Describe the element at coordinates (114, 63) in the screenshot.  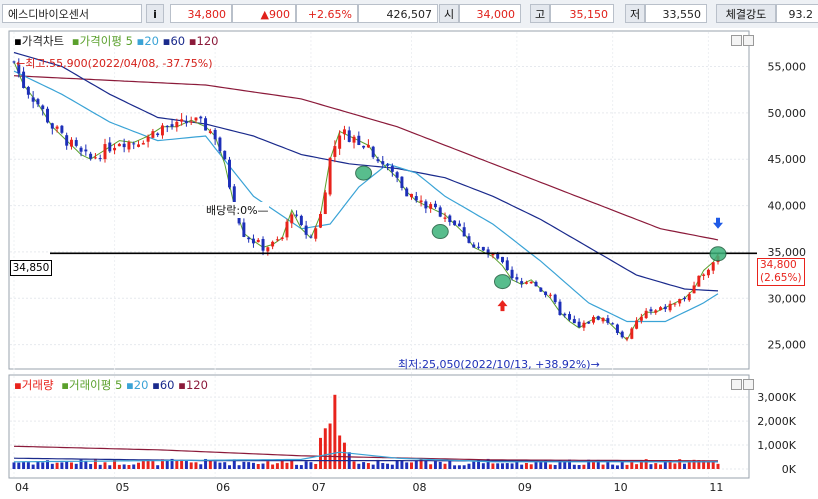
I see `high-annotation: ←최고:55,900(2022/04/08, -37.75%)` at that location.